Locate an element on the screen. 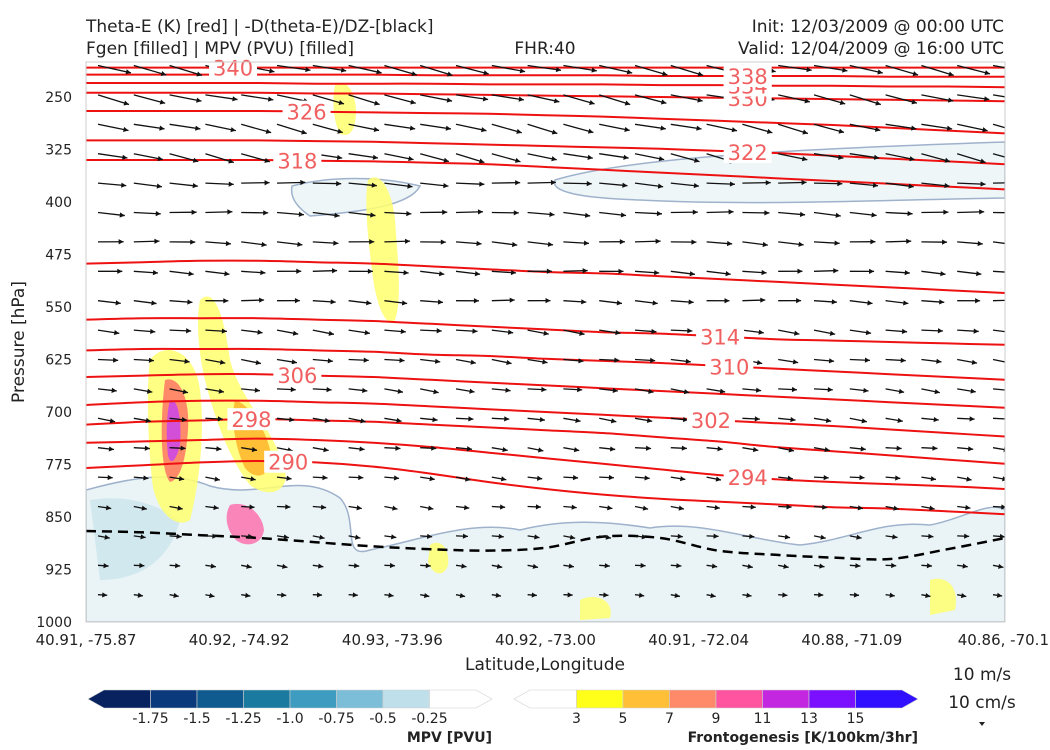  fgen-fill-left-center is located at coordinates (173, 430).